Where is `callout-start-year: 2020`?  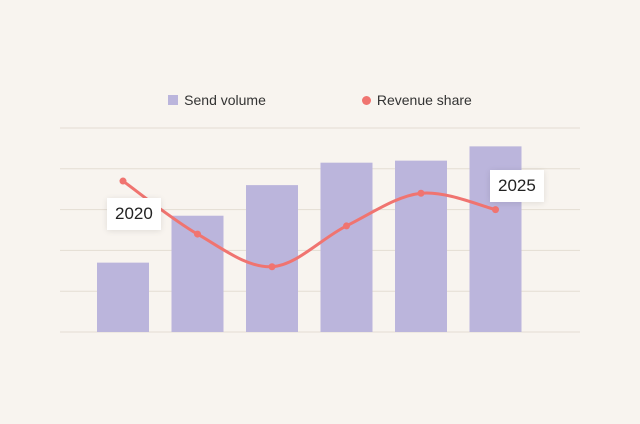
callout-start-year: 2020 is located at coordinates (134, 214).